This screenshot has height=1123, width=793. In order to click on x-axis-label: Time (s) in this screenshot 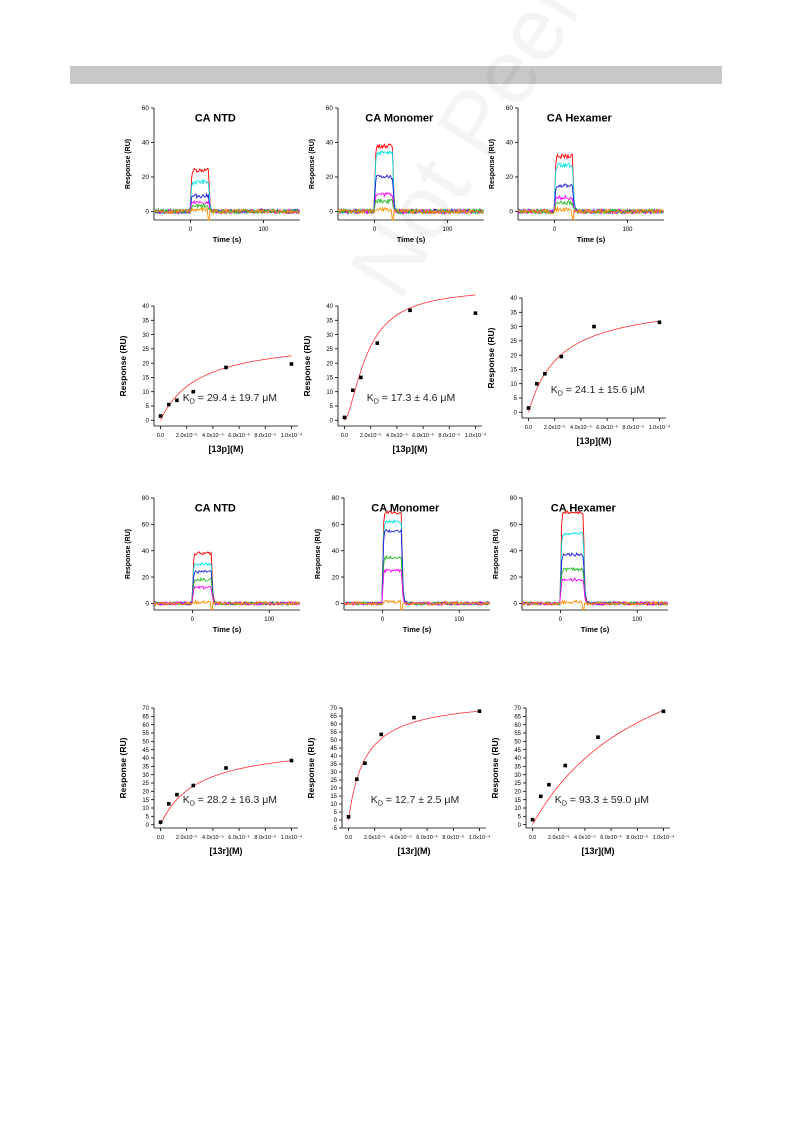, I will do `click(417, 629)`.